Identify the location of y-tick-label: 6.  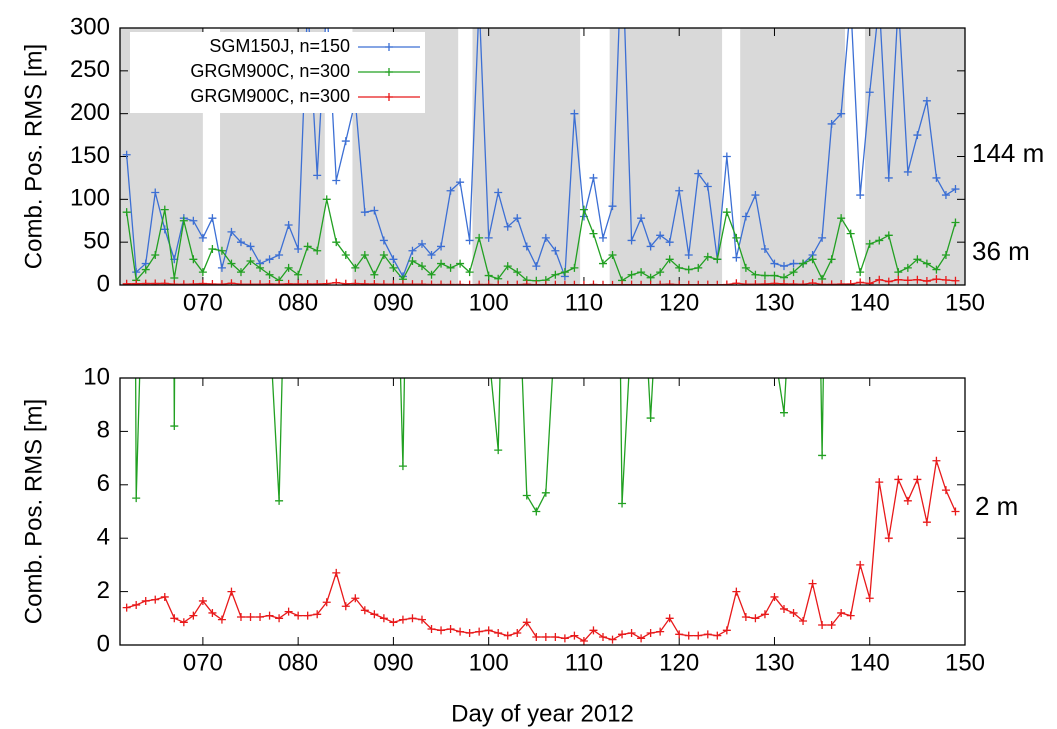
(103, 483).